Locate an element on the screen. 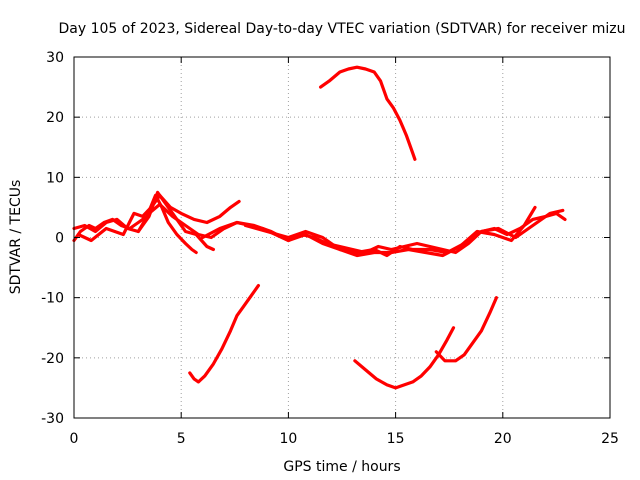 This screenshot has height=480, width=640. x-tick-label: 15 is located at coordinates (396, 439).